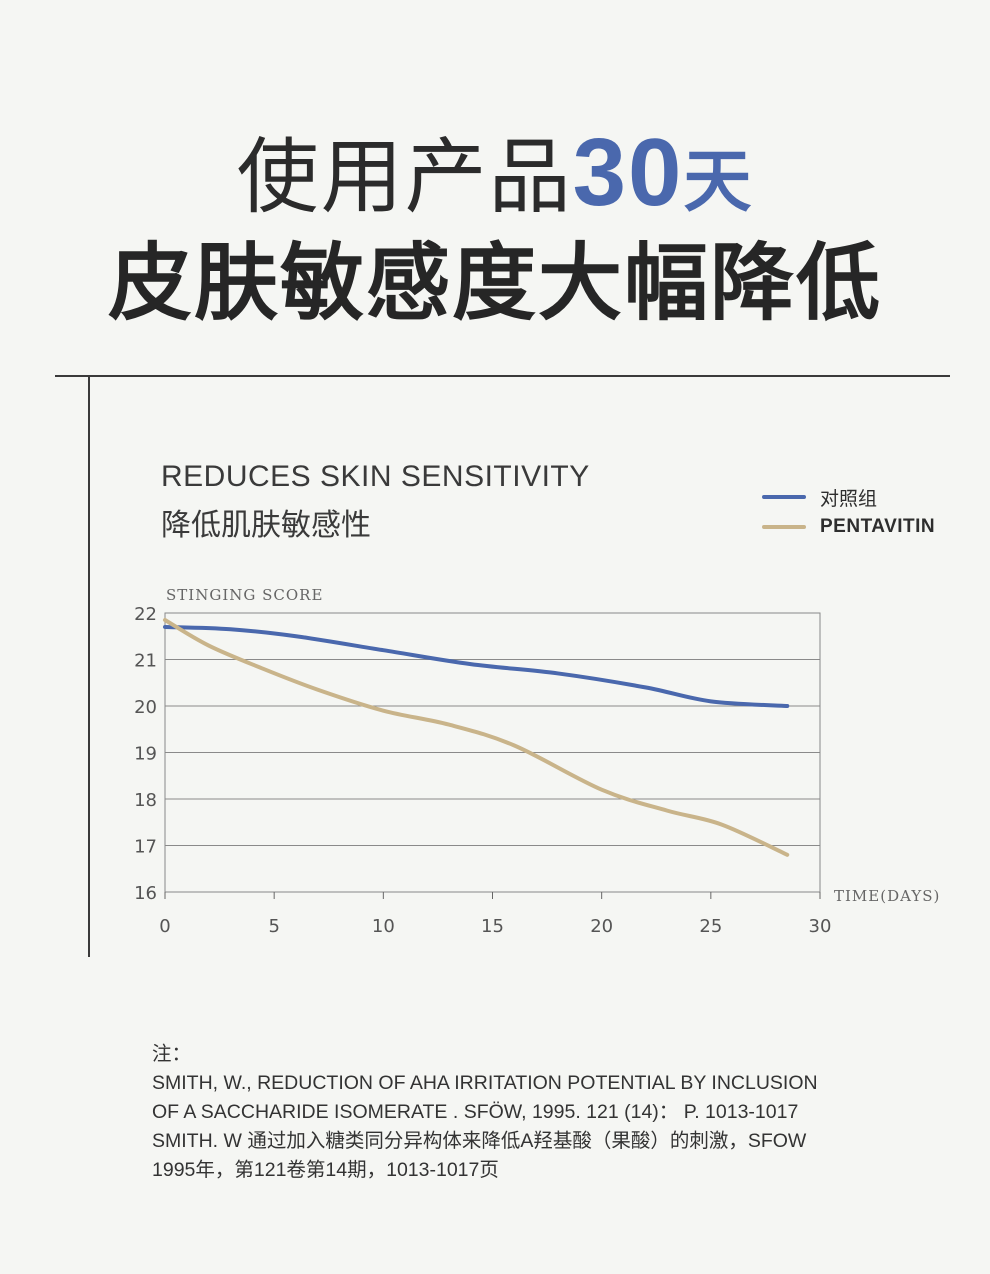  I want to click on headline-unit: 天, so click(718, 182).